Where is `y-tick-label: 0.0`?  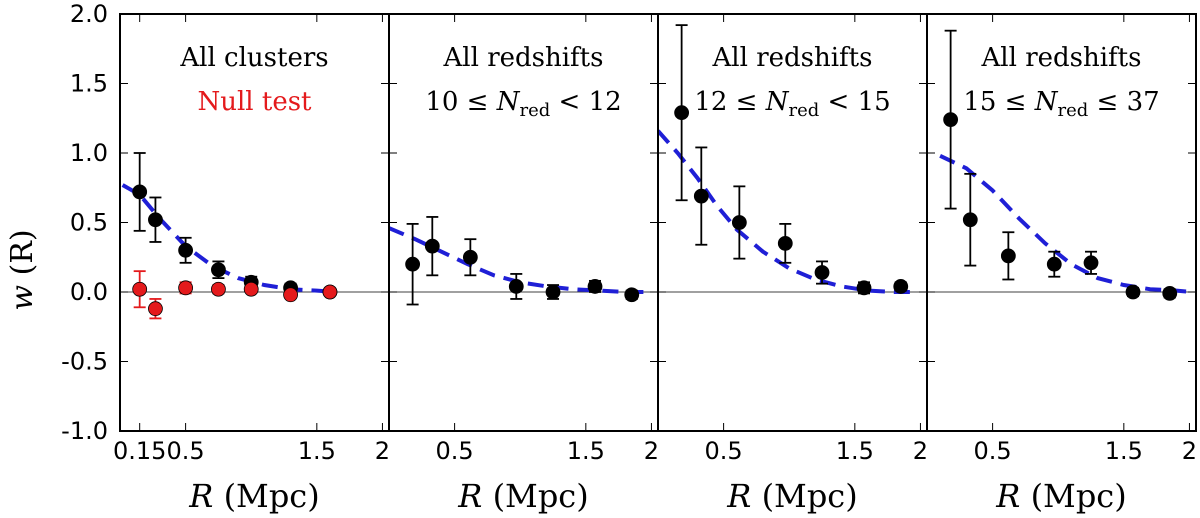 y-tick-label: 0.0 is located at coordinates (89, 292).